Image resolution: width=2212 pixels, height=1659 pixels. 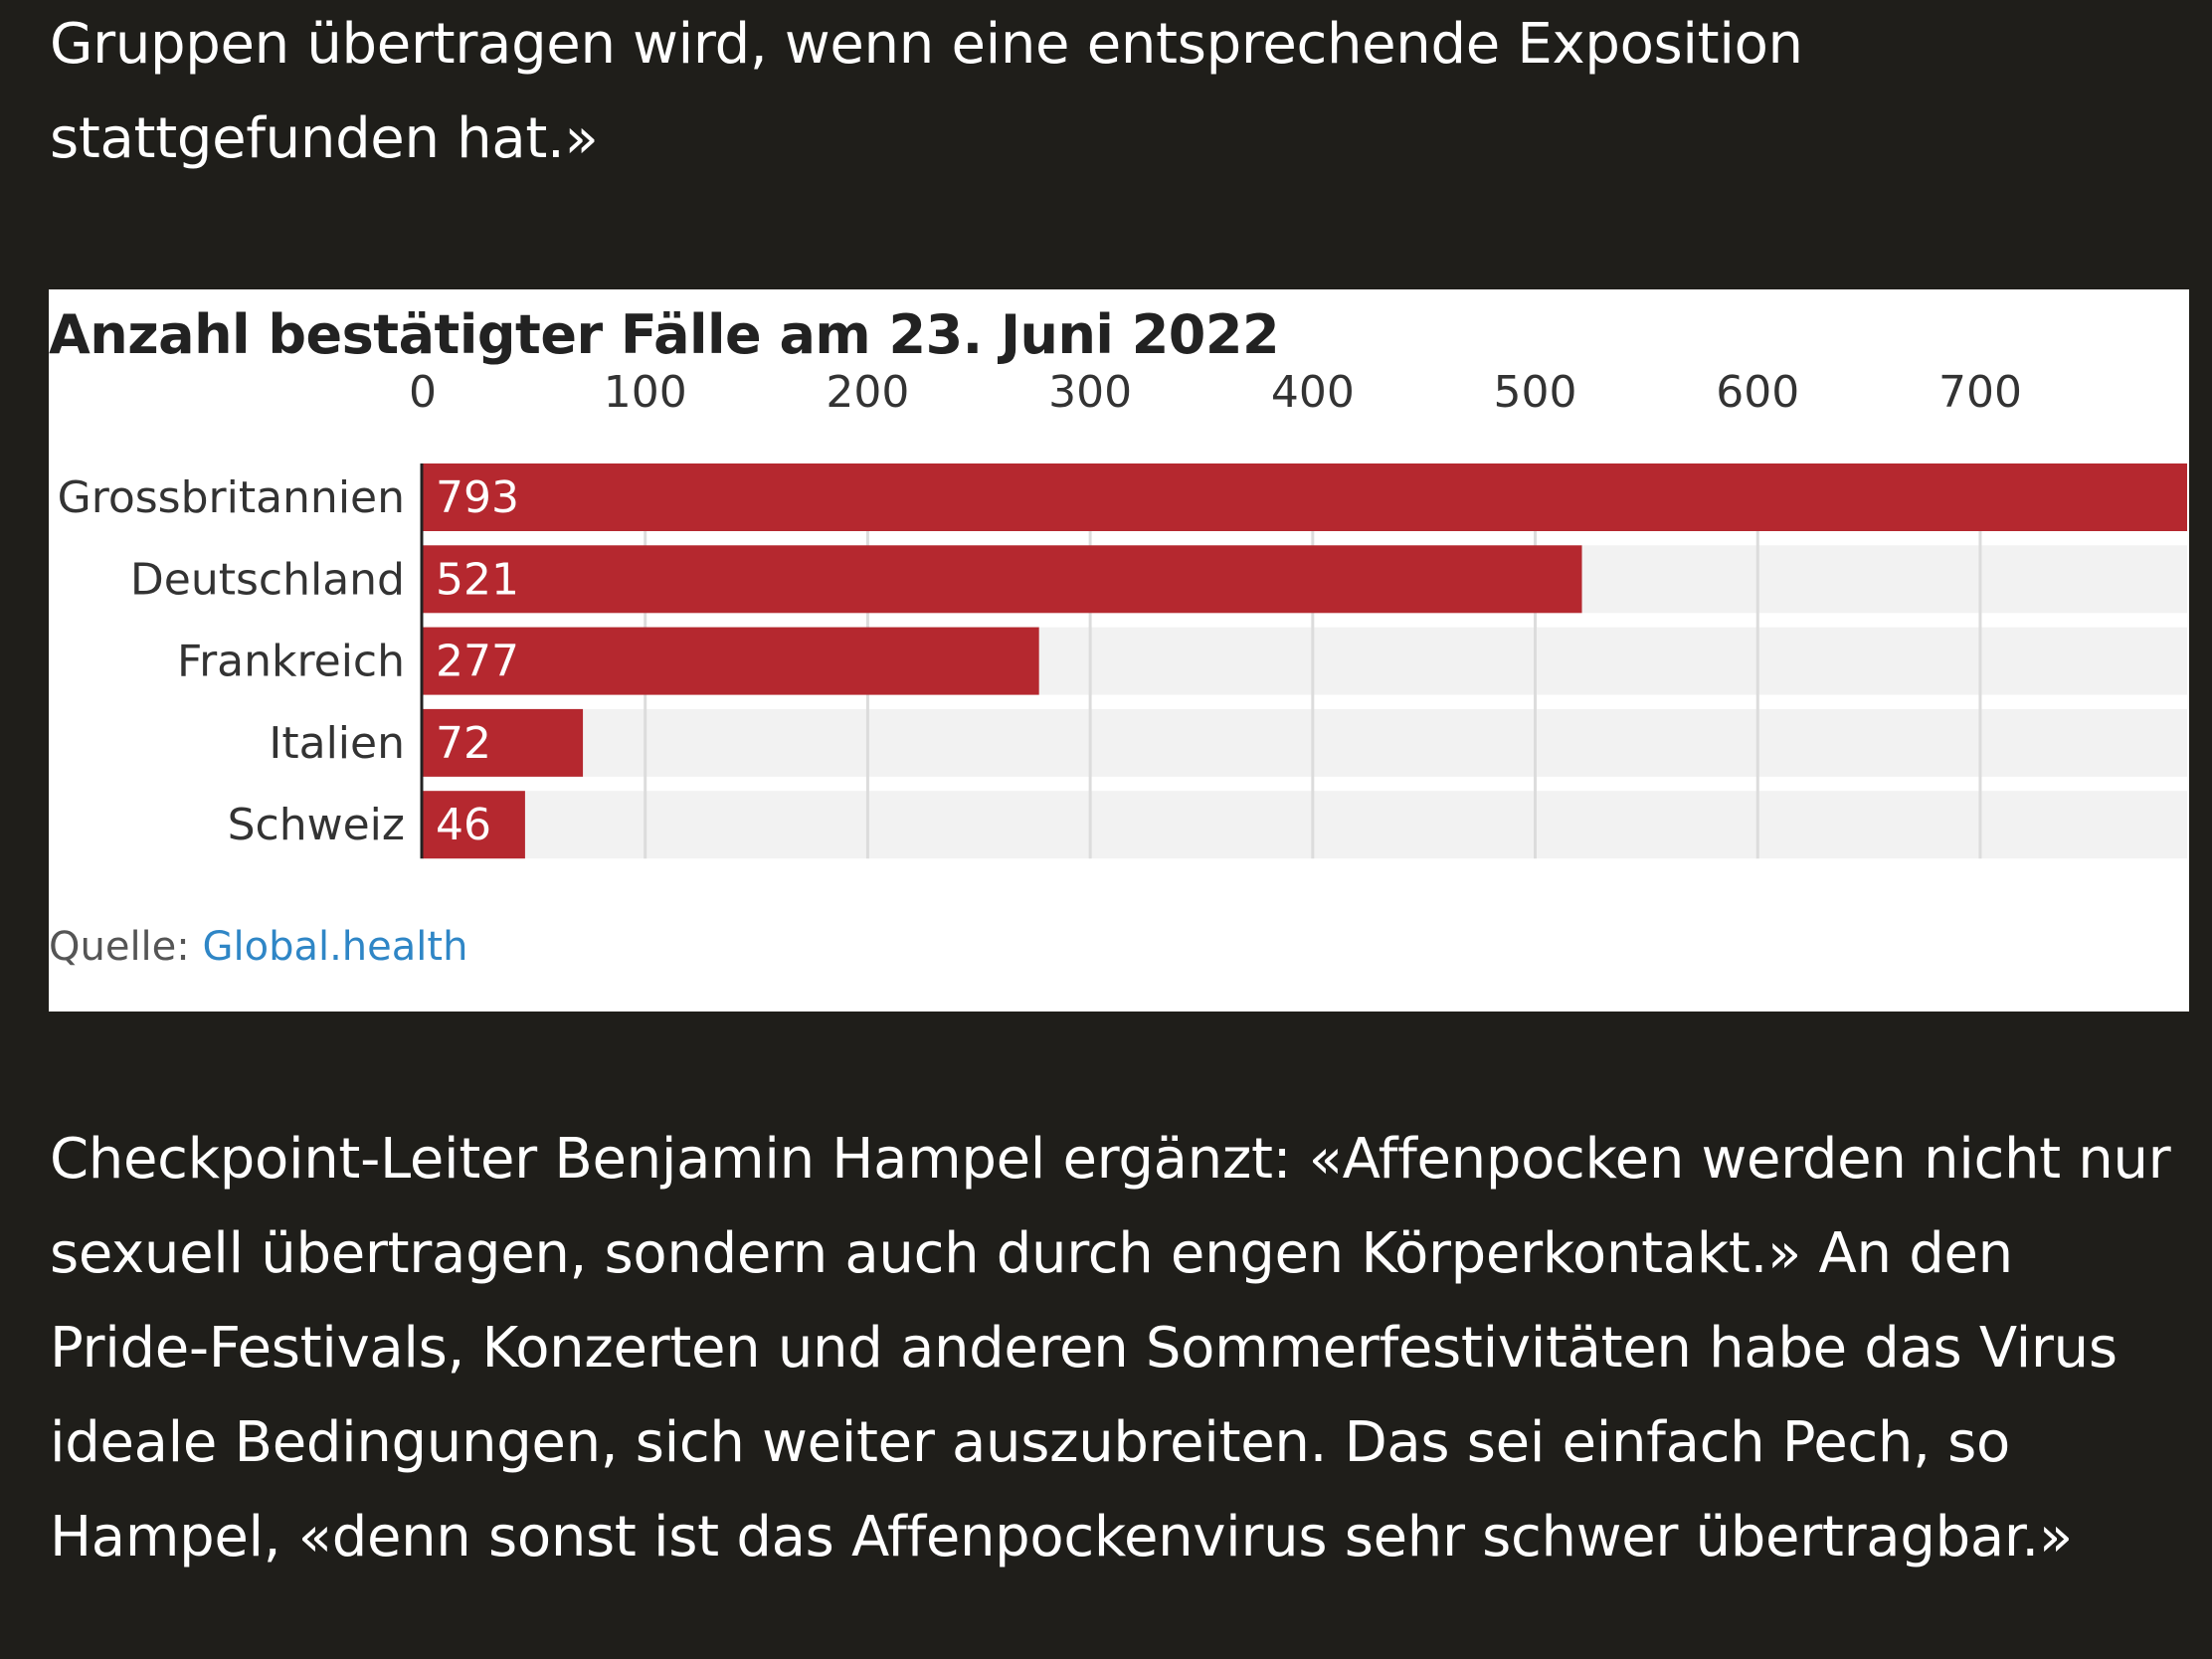 I want to click on category-label: Schweiz, so click(x=316, y=825).